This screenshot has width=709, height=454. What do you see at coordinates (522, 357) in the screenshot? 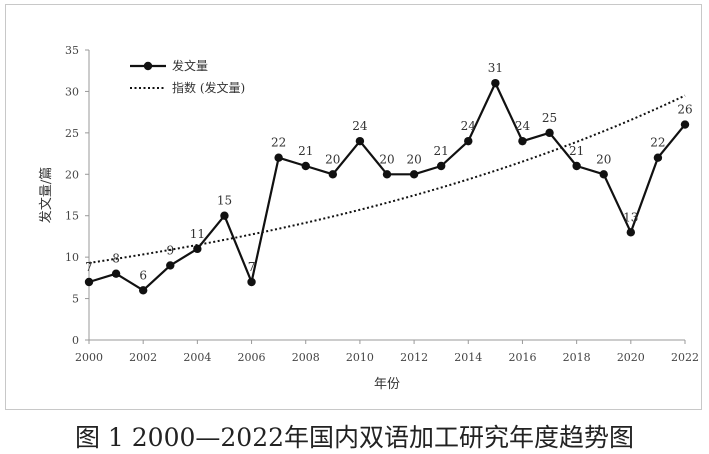
I see `x-tick-label: 2016` at bounding box center [522, 357].